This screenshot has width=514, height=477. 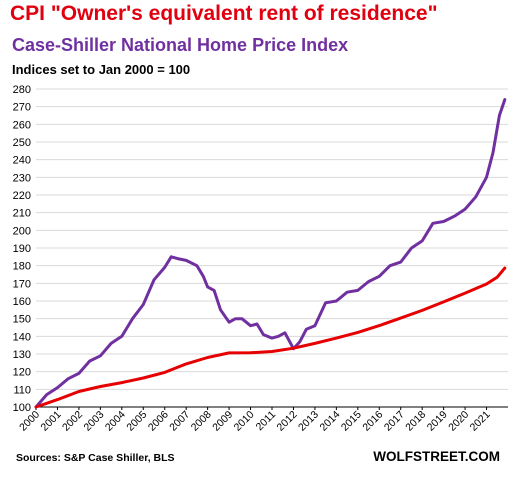 I want to click on x-tick-label: 2005, so click(x=136, y=421).